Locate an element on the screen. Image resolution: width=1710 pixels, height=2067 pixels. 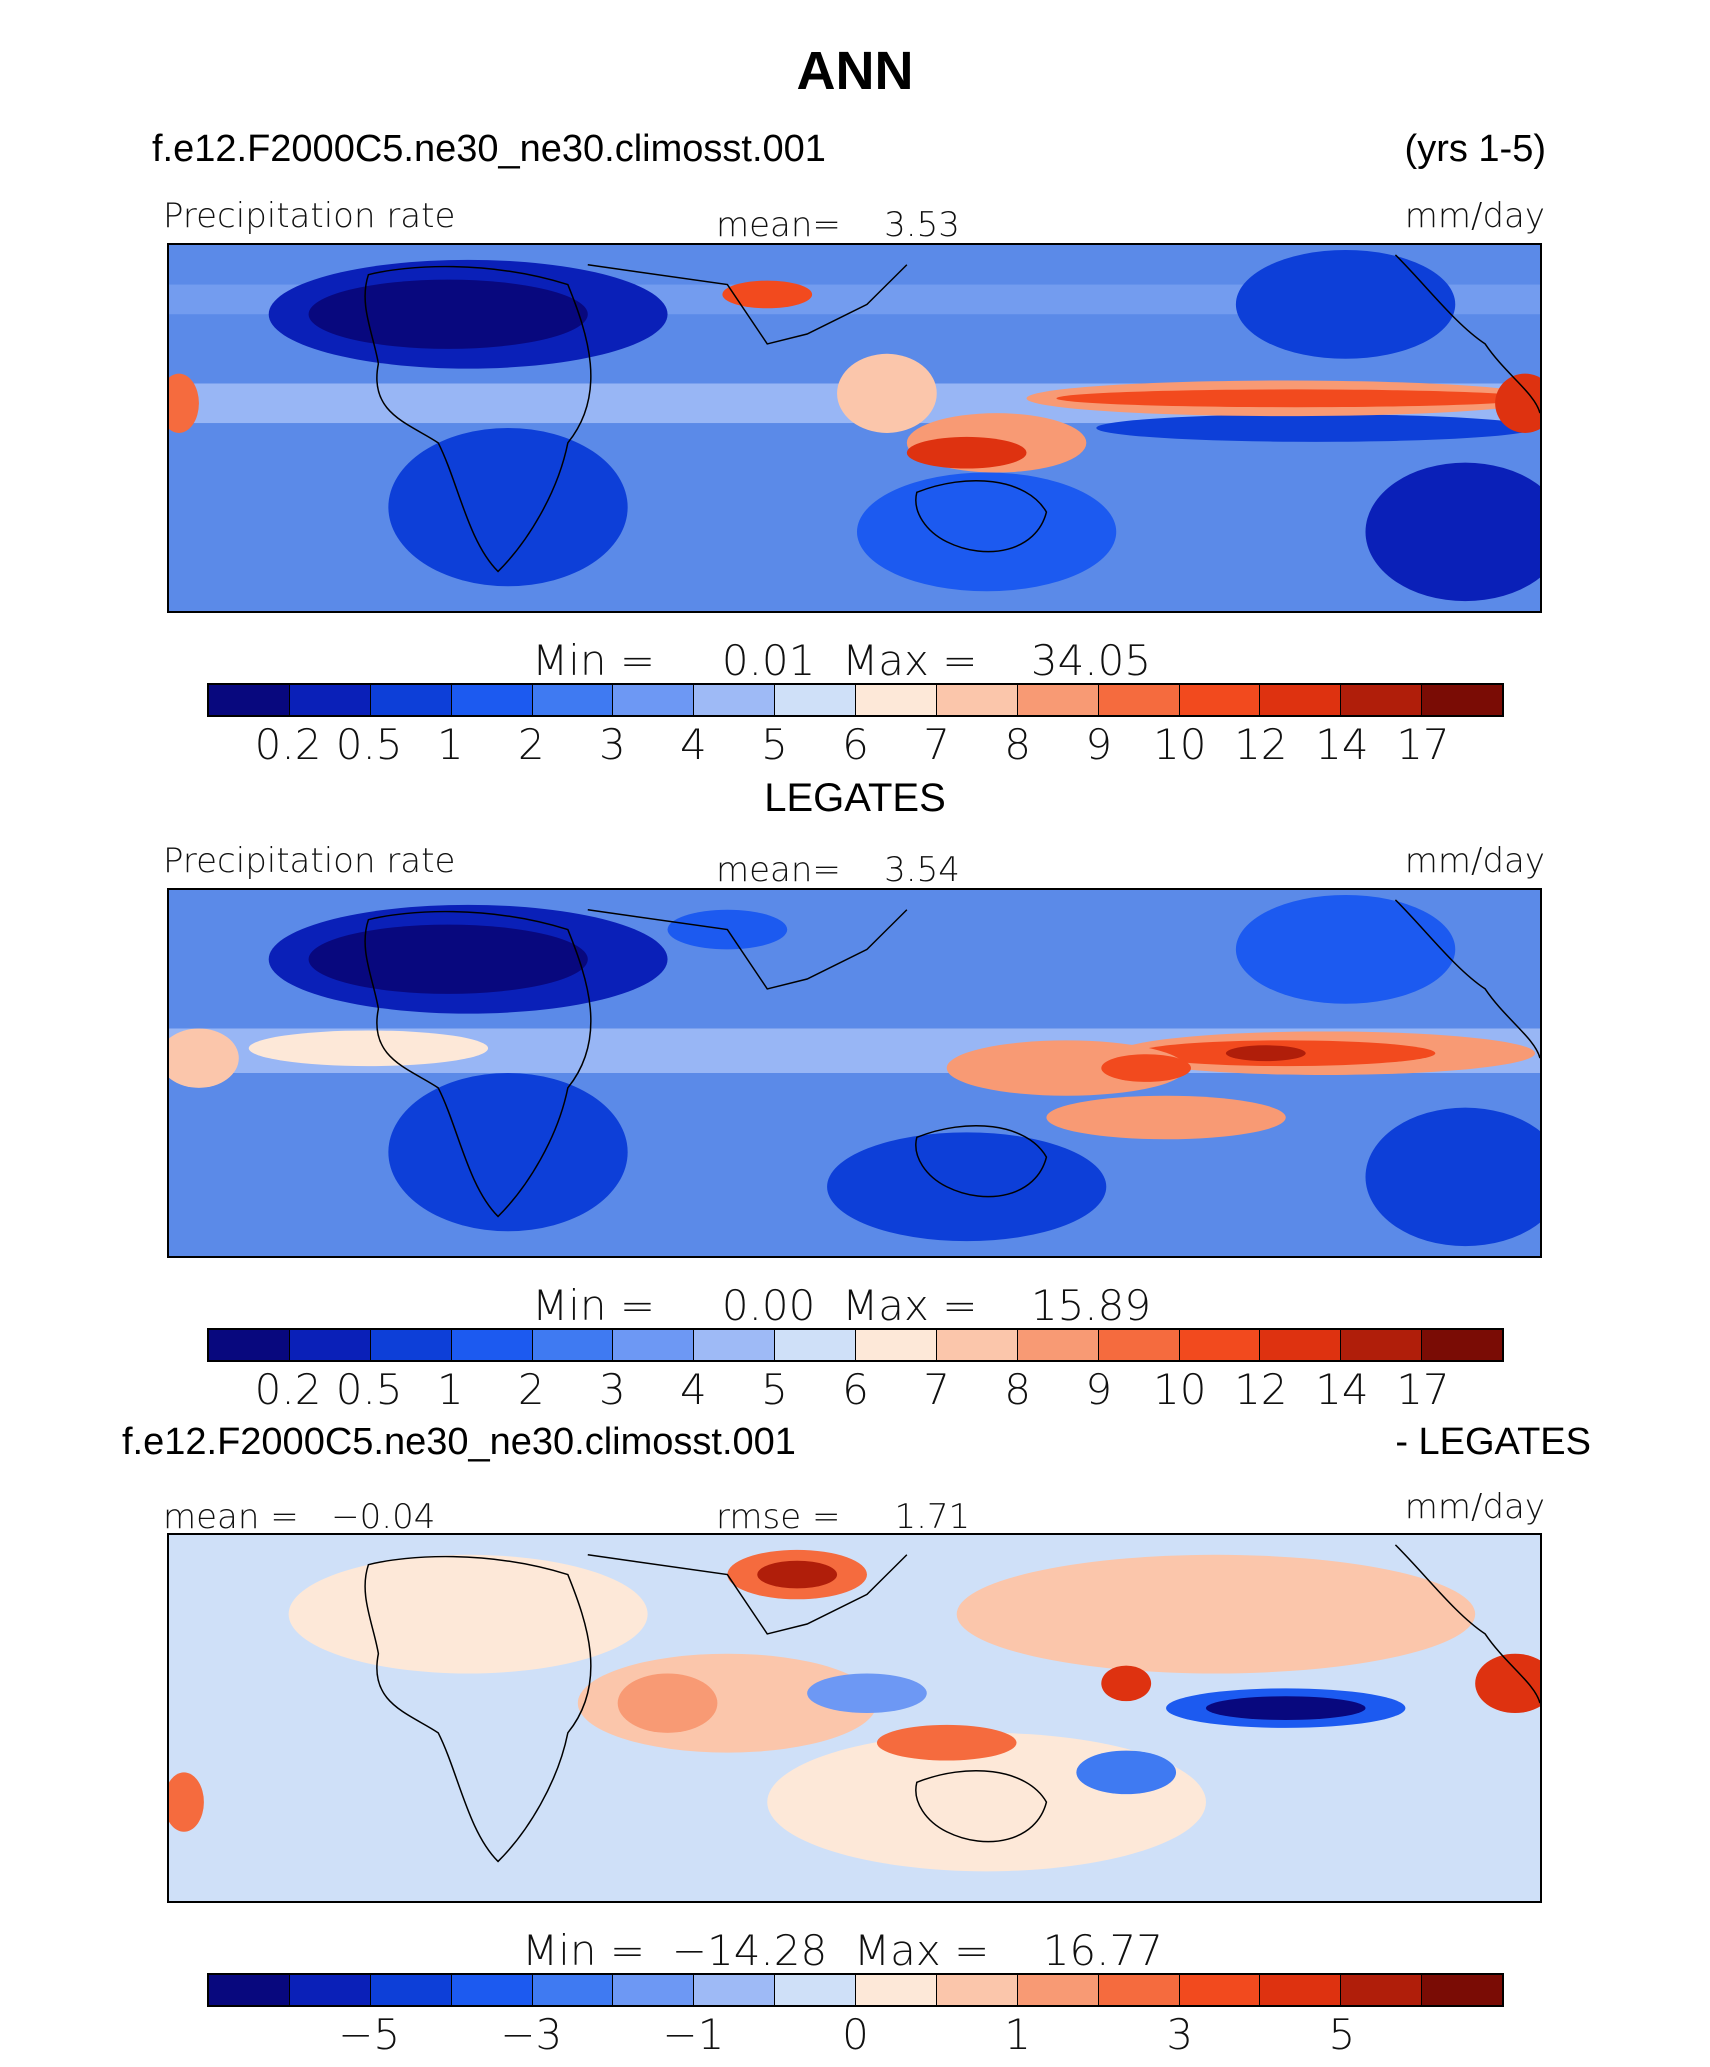
panel3-units: mm/day is located at coordinates (1474, 1507).